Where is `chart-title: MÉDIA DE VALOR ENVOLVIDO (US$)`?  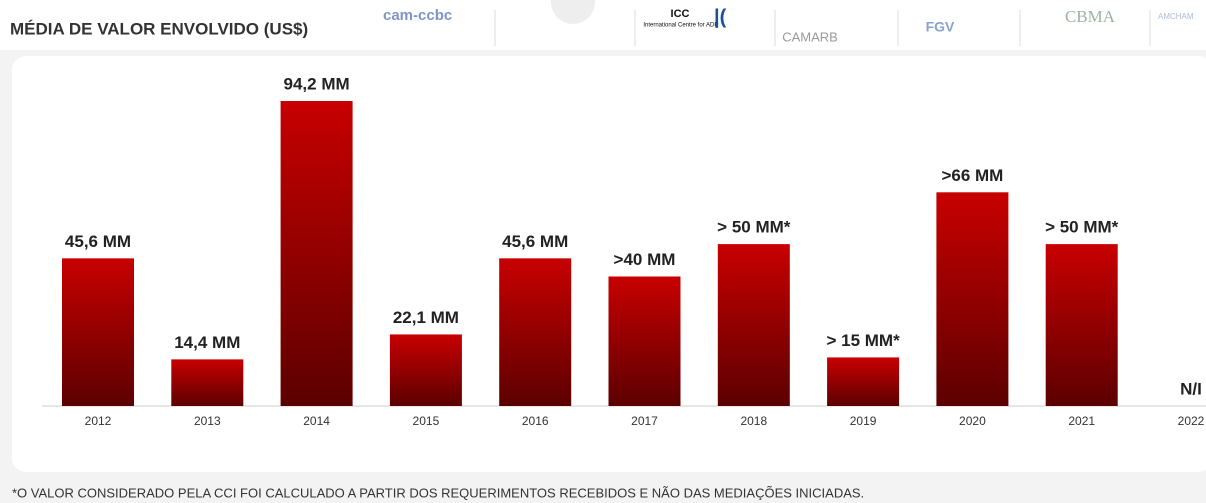 chart-title: MÉDIA DE VALOR ENVOLVIDO (US$) is located at coordinates (159, 28).